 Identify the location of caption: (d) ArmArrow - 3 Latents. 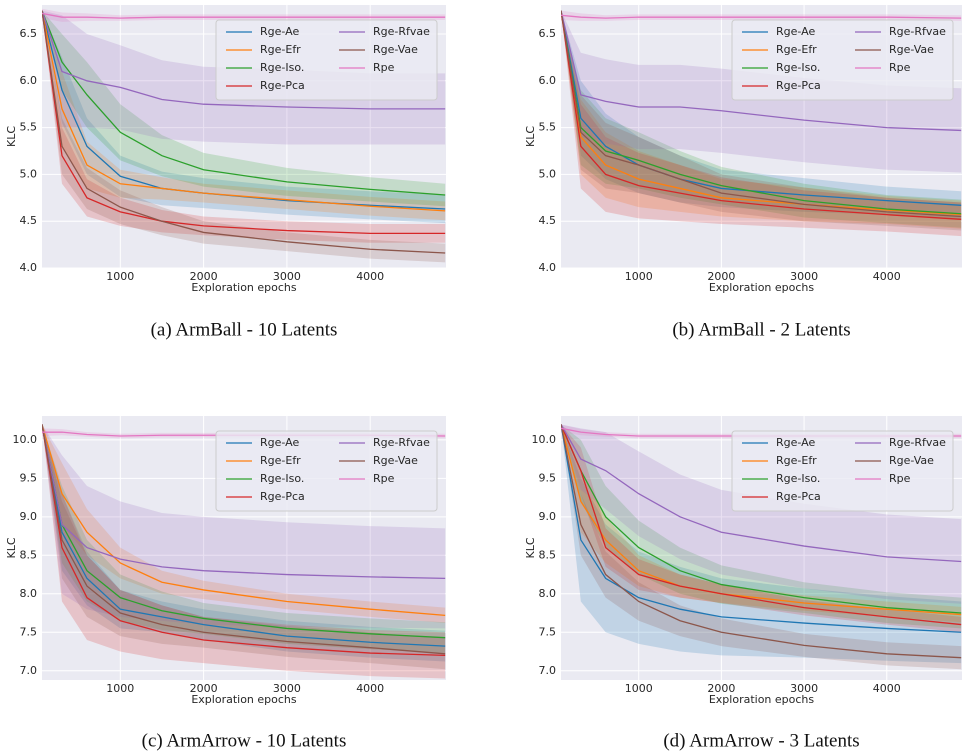
(761, 740).